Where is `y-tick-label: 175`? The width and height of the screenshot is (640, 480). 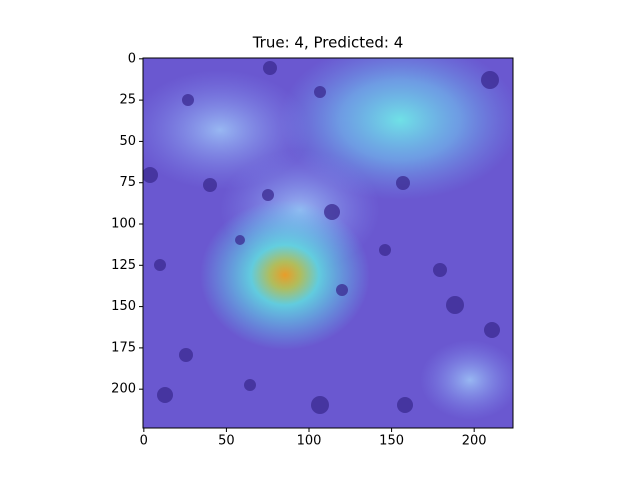 y-tick-label: 175 is located at coordinates (123, 347).